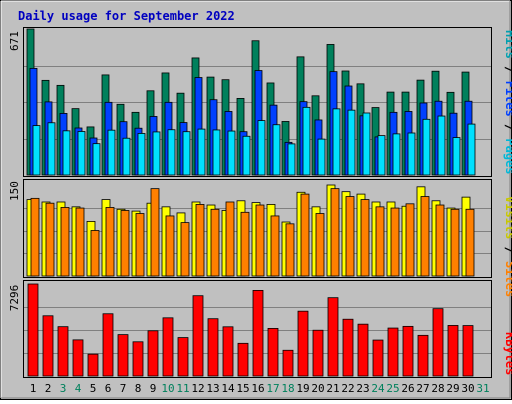 The image size is (512, 404). I want to click on x-tick-label-day-12: 12, so click(197, 388).